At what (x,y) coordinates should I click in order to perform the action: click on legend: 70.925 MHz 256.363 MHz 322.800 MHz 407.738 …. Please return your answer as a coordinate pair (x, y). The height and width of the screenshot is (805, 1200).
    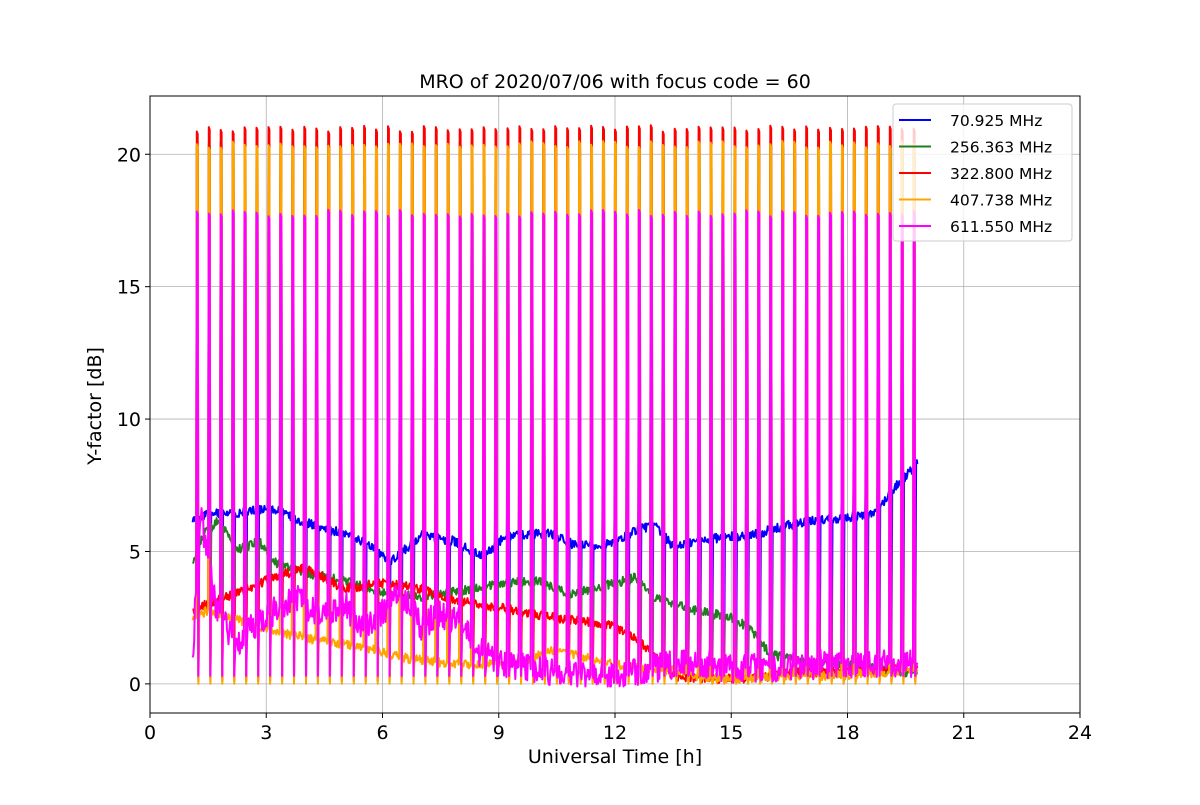
    Looking at the image, I should click on (982, 172).